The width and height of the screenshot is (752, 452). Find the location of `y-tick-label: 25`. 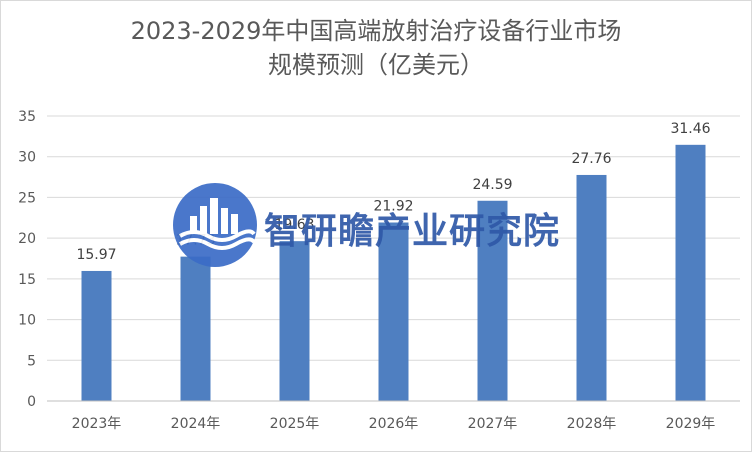

y-tick-label: 25 is located at coordinates (27, 198).